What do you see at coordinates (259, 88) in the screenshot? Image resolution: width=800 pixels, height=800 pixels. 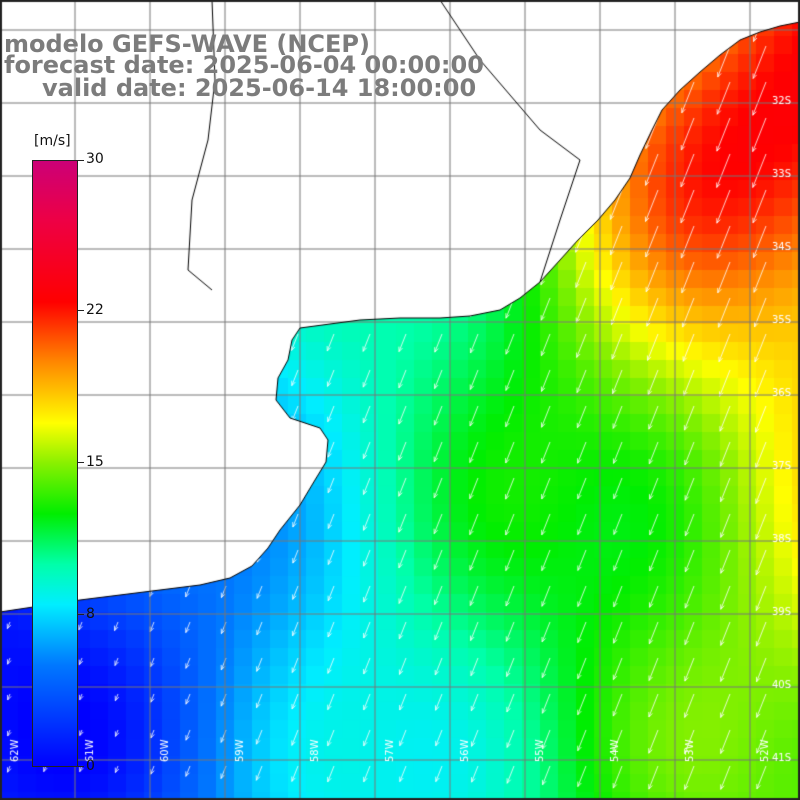 I see `valid-date: valid date: 2025-06-14 18:00:00` at bounding box center [259, 88].